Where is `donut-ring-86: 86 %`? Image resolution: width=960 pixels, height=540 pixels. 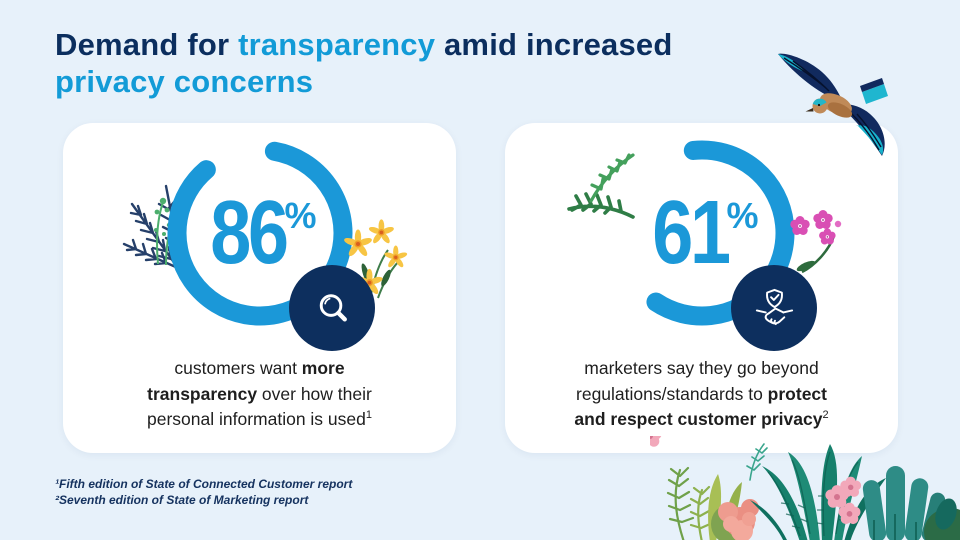 donut-ring-86: 86 % is located at coordinates (260, 233).